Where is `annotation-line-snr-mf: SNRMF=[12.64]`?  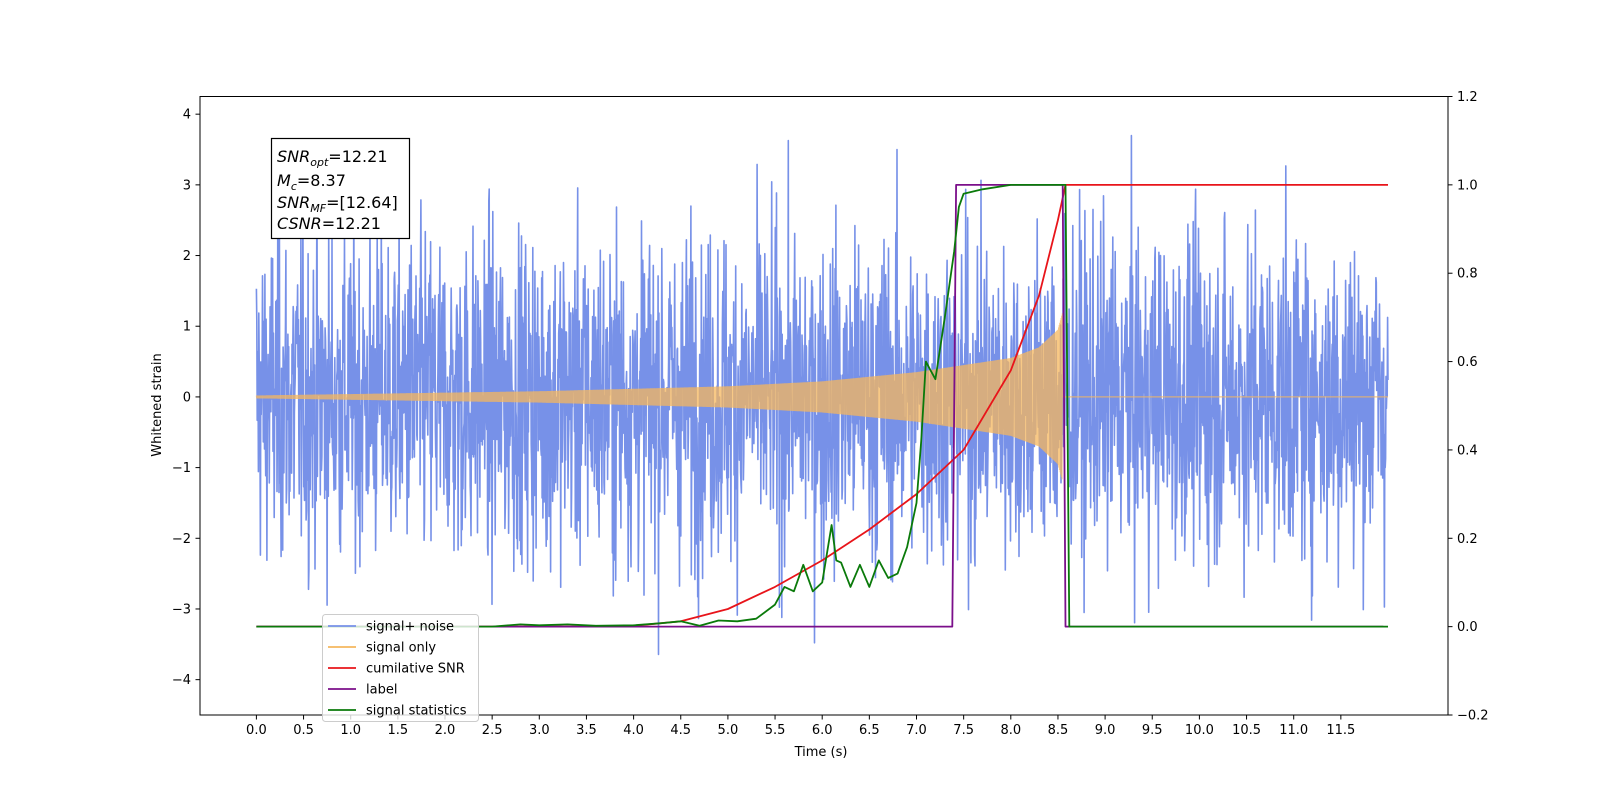
annotation-line-snr-mf: SNRMF=[12.64] is located at coordinates (337, 204).